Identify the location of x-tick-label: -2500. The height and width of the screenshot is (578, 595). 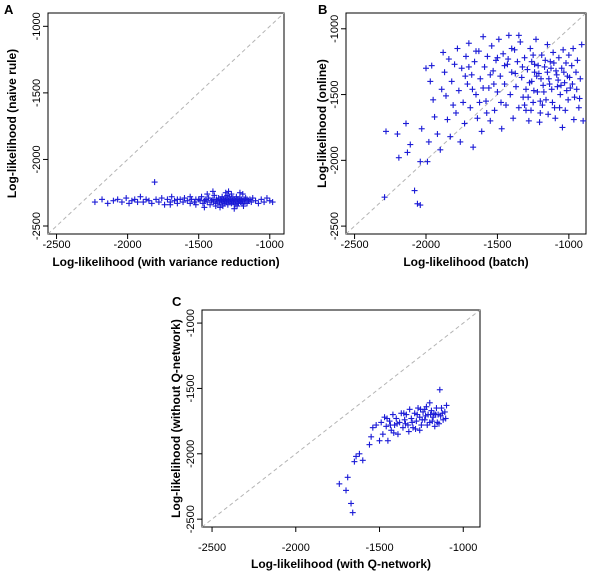
(212, 548).